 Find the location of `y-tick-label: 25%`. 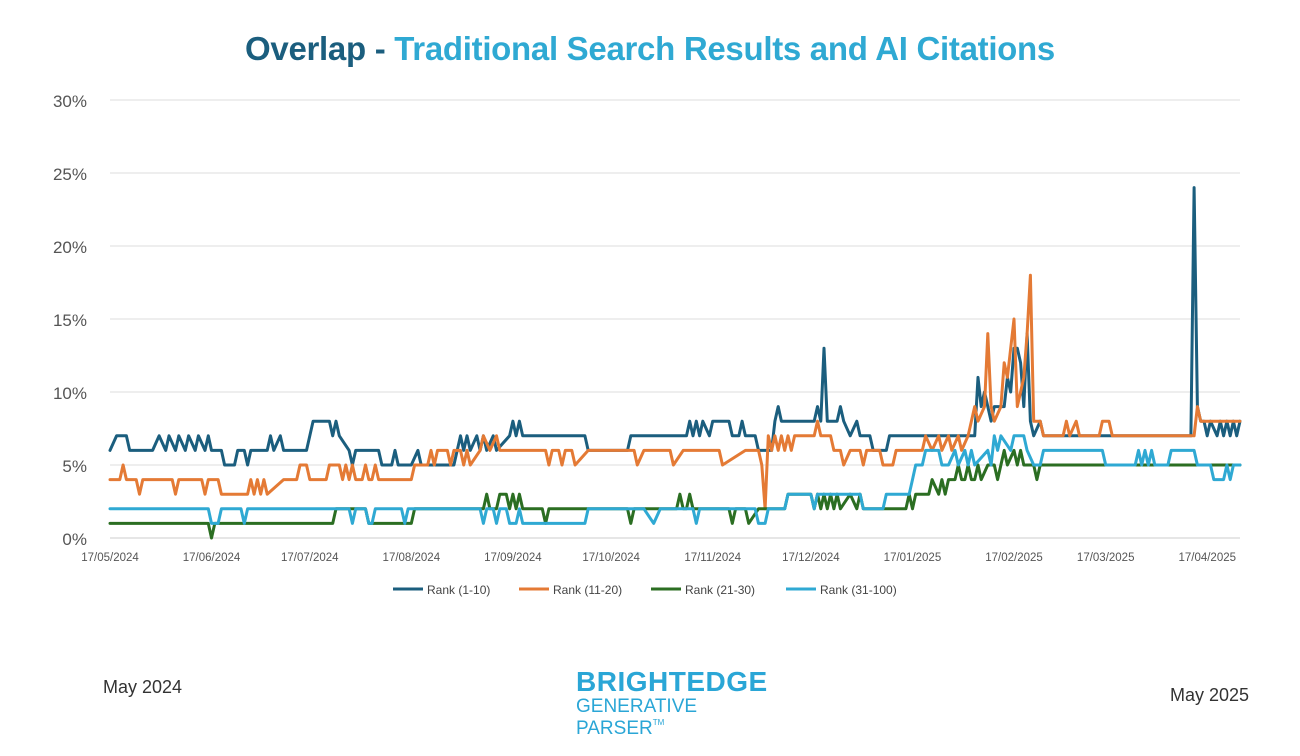

y-tick-label: 25% is located at coordinates (70, 174).